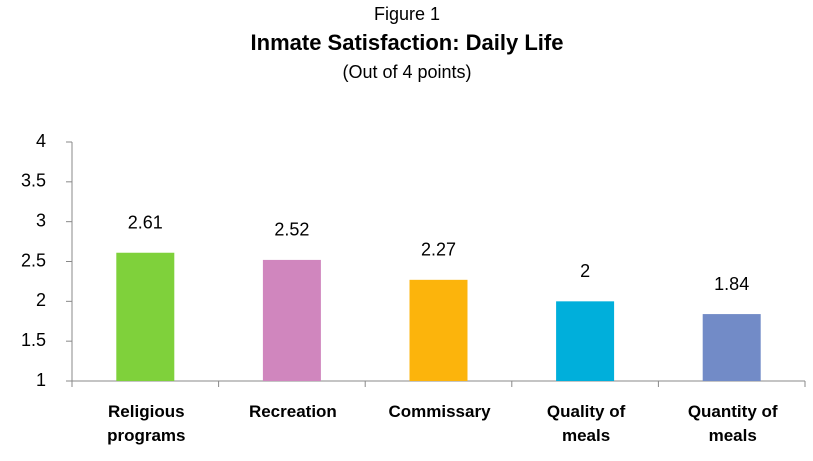 This screenshot has height=461, width=813. What do you see at coordinates (145, 222) in the screenshot?
I see `value-label: 2.61` at bounding box center [145, 222].